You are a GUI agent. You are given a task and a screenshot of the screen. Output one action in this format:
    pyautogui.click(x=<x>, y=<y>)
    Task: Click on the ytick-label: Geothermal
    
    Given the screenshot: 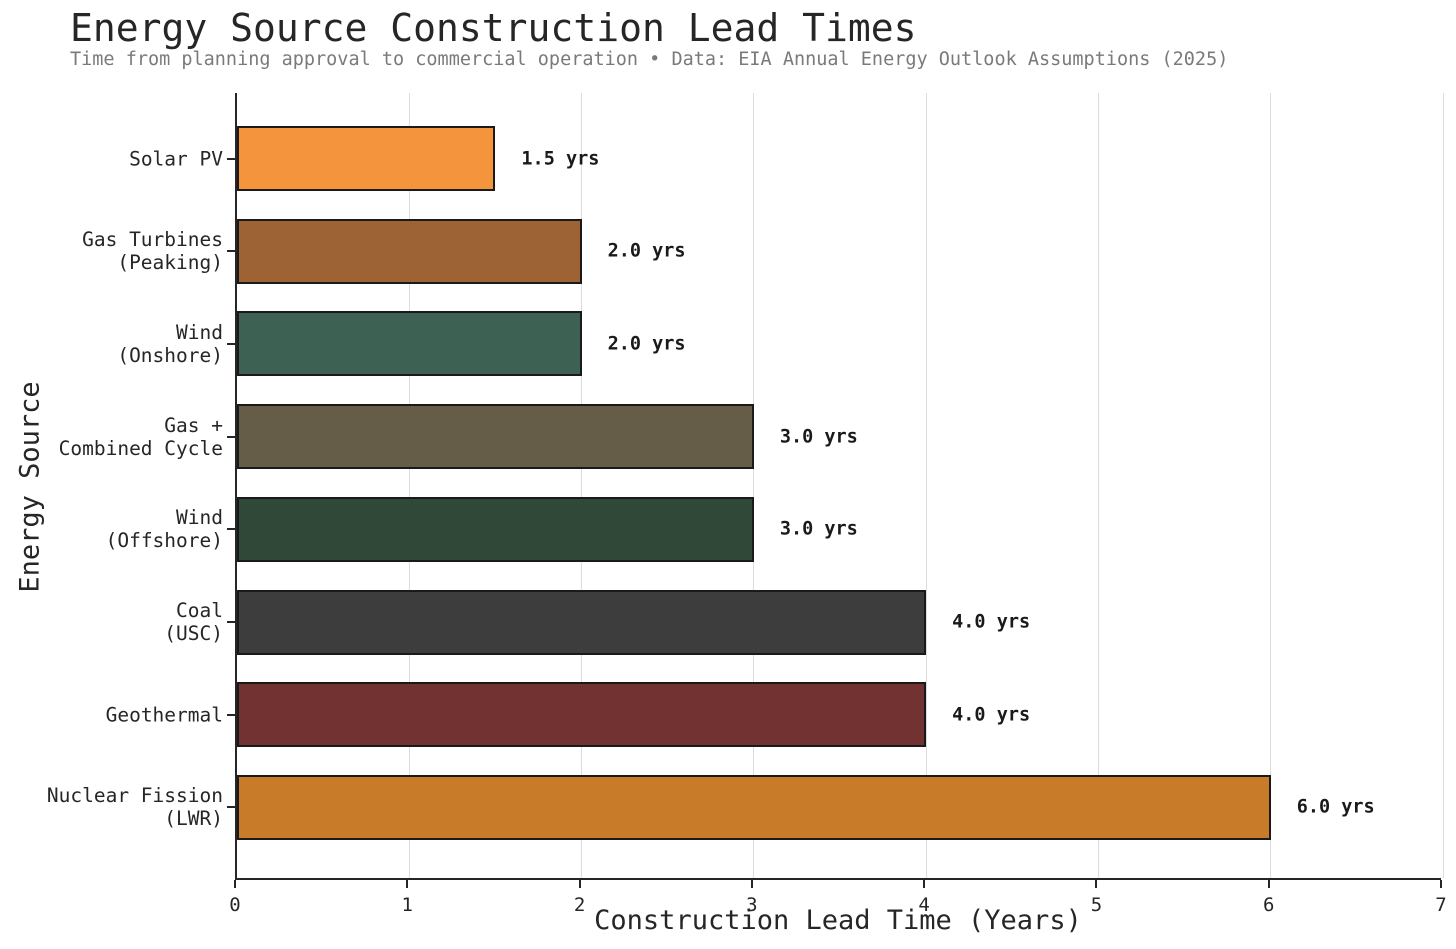 What is the action you would take?
    pyautogui.click(x=164, y=715)
    